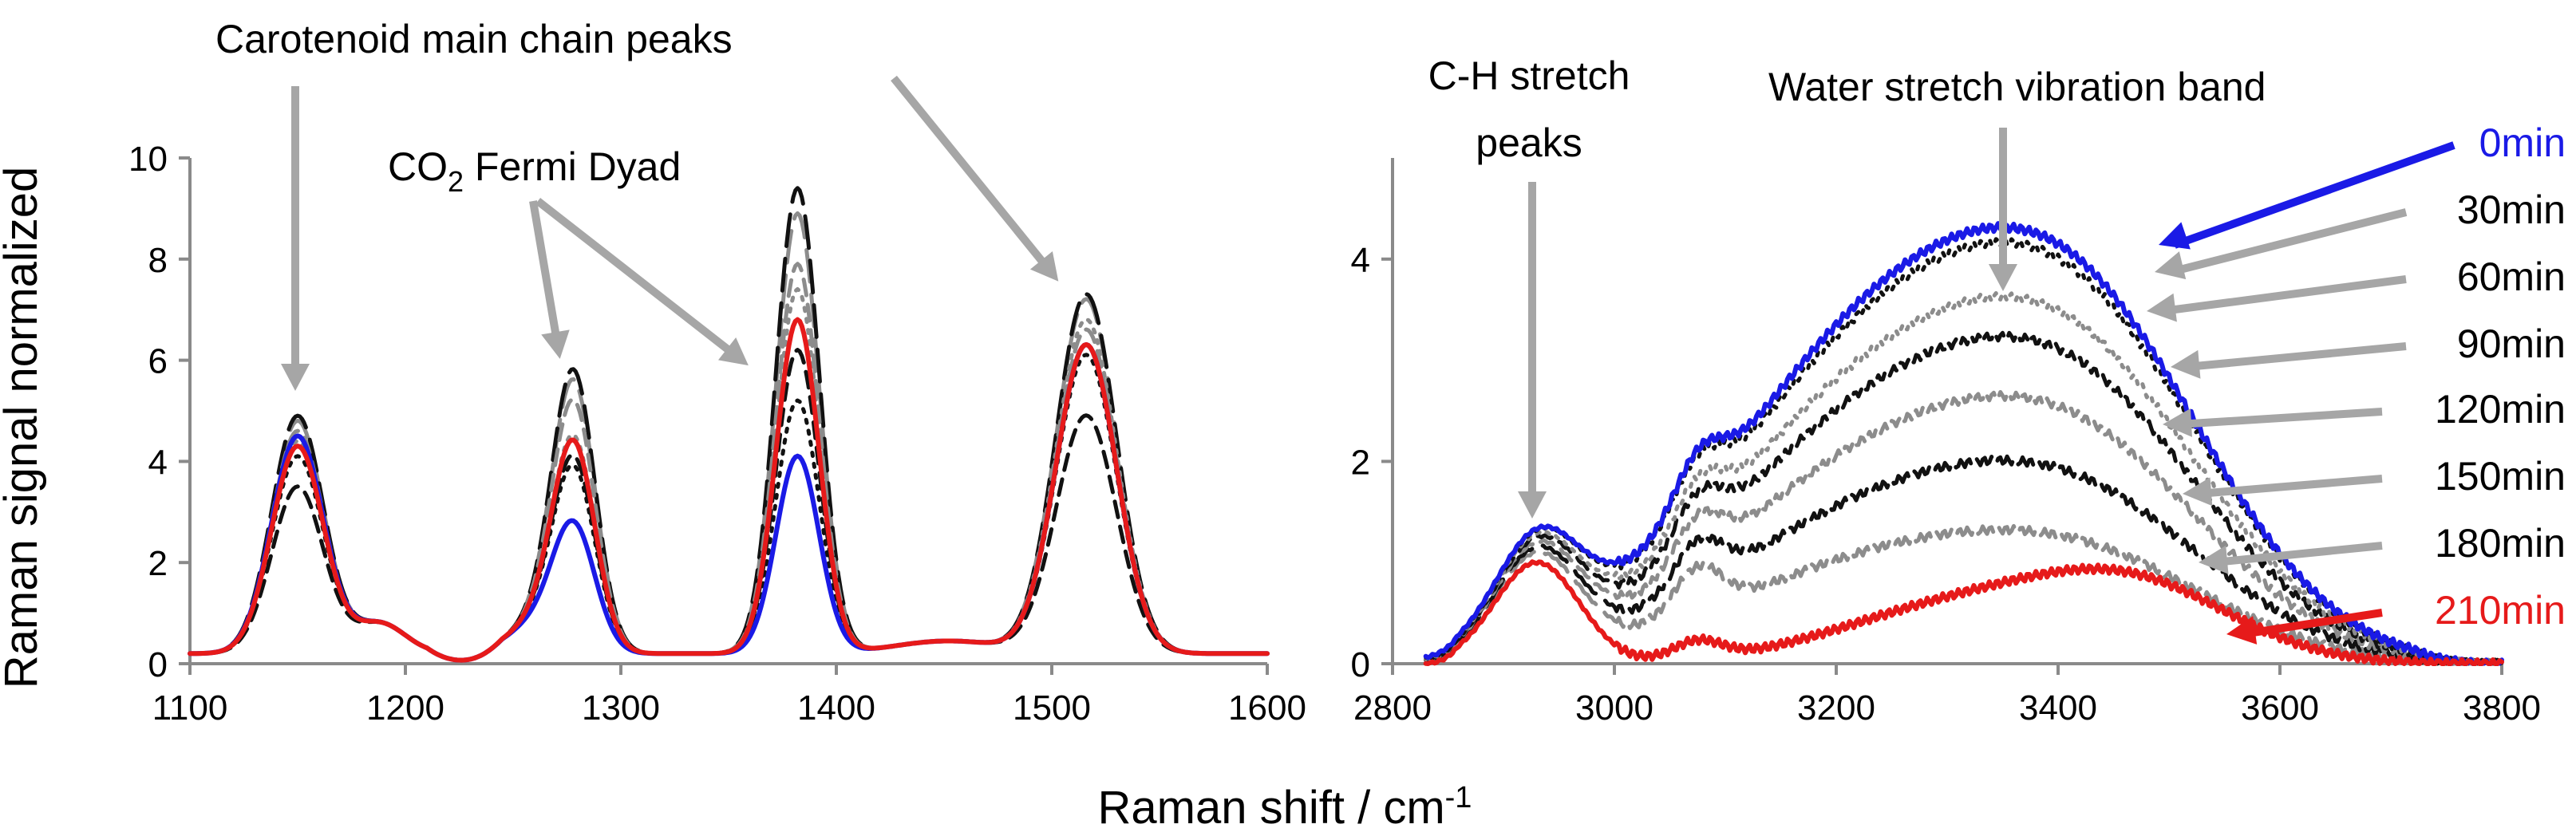 This screenshot has width=2576, height=840. What do you see at coordinates (405, 708) in the screenshot?
I see `left-x-tick-label: 1200` at bounding box center [405, 708].